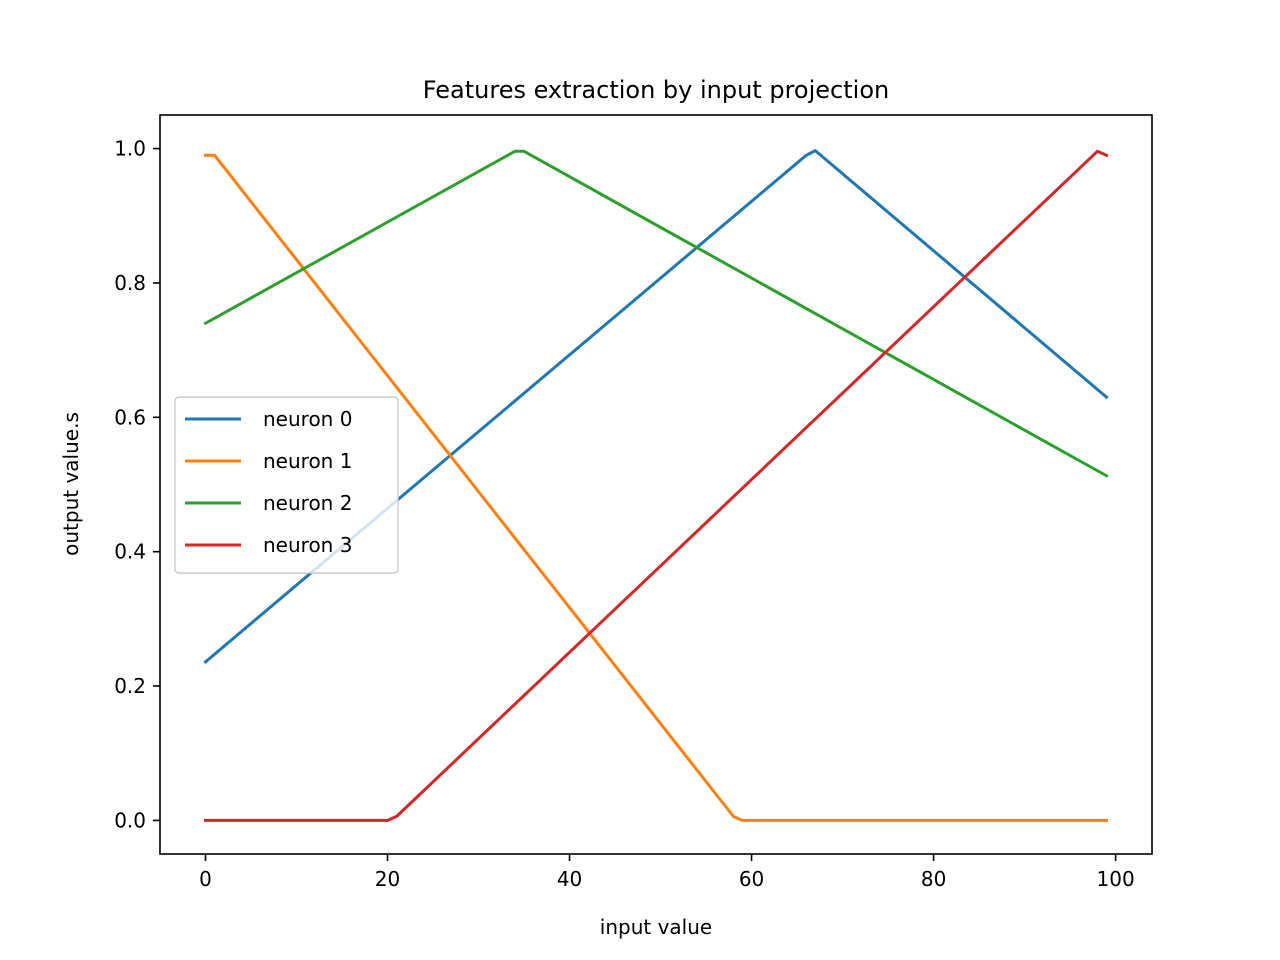  I want to click on legend-label-neuron-1: neuron 1, so click(307, 461).